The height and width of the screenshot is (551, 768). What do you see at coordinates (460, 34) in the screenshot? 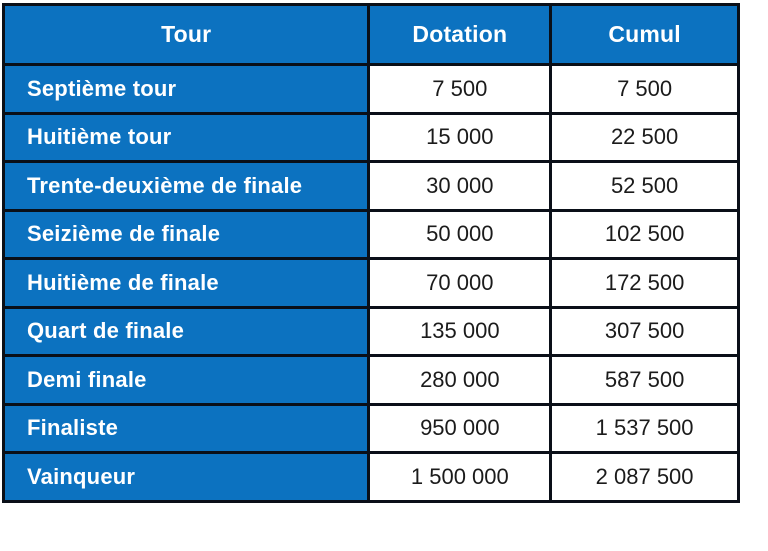
I see `header-cell-dotation: Dotation` at bounding box center [460, 34].